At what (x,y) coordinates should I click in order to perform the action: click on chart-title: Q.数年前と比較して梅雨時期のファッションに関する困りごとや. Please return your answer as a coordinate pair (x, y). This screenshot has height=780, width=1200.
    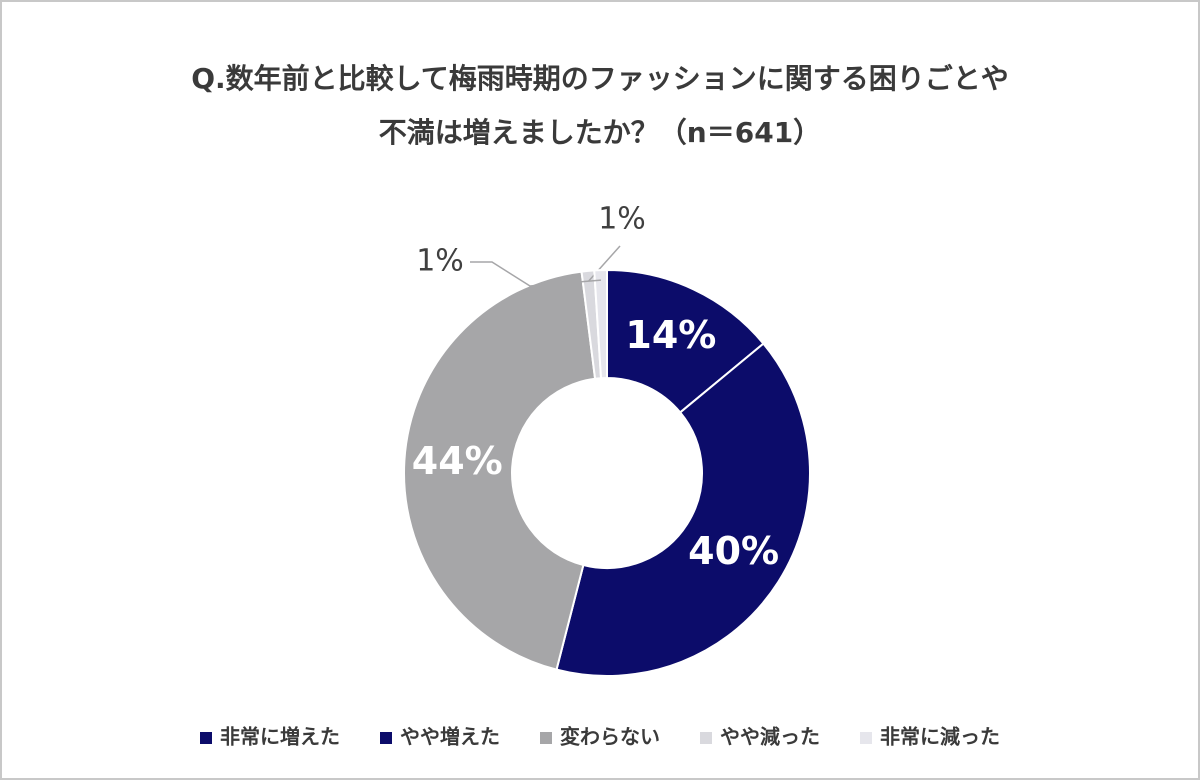
    Looking at the image, I should click on (600, 78).